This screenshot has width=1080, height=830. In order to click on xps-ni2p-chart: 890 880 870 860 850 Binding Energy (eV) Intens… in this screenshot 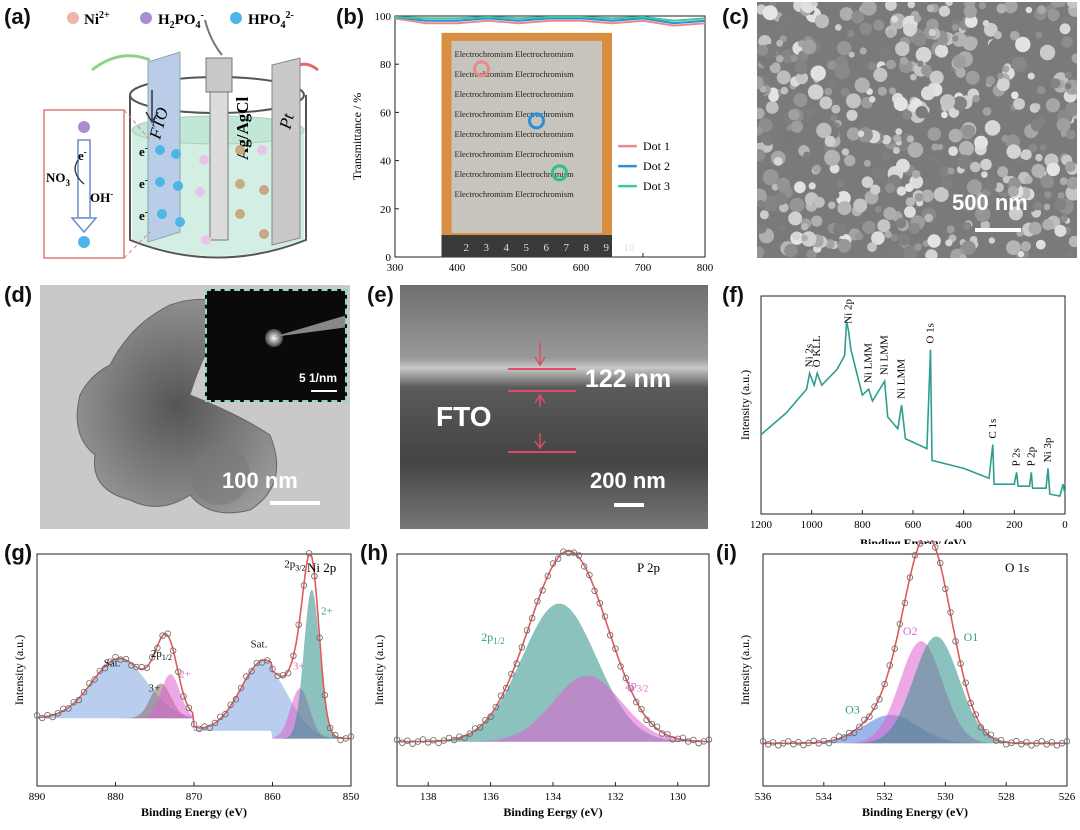, I will do `click(186, 684)`.